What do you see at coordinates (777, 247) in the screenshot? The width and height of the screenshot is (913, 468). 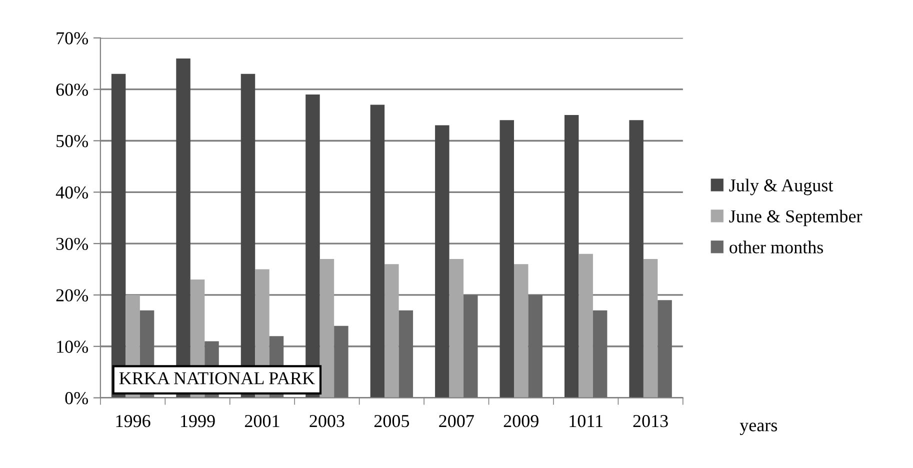 I see `legend-label: other months` at bounding box center [777, 247].